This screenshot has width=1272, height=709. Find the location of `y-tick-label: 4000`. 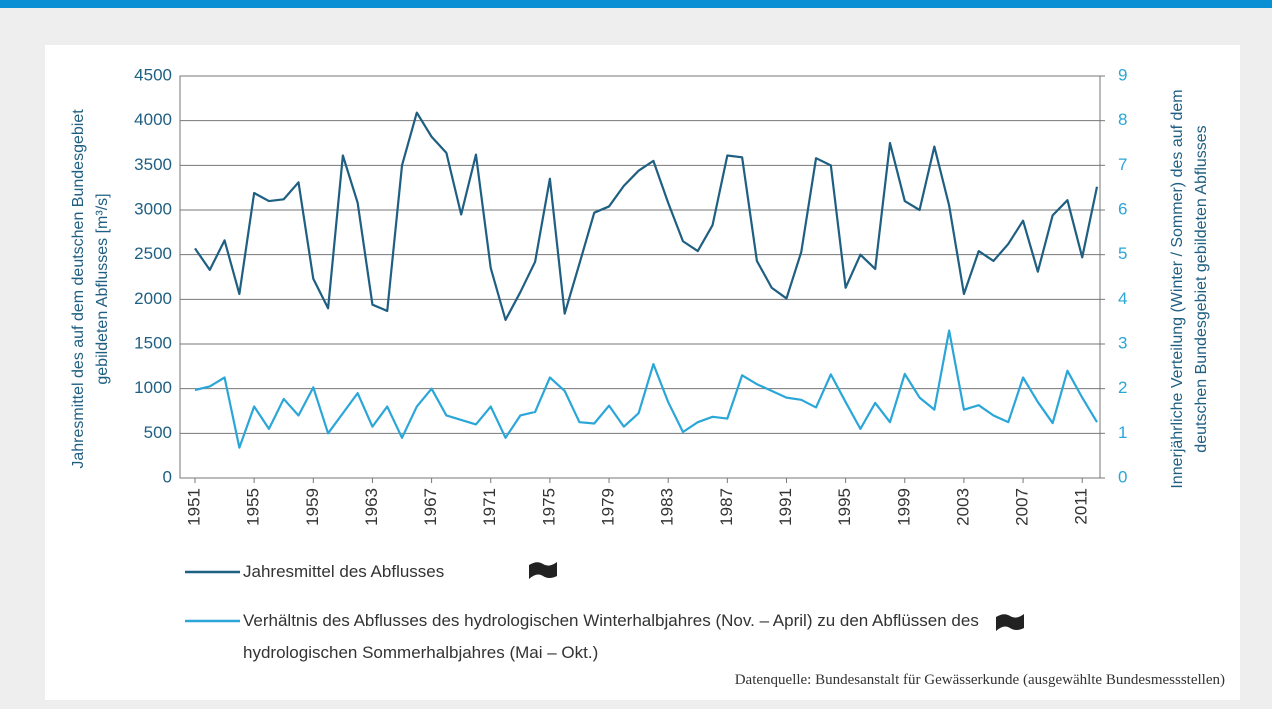

y-tick-label: 4000 is located at coordinates (153, 119).